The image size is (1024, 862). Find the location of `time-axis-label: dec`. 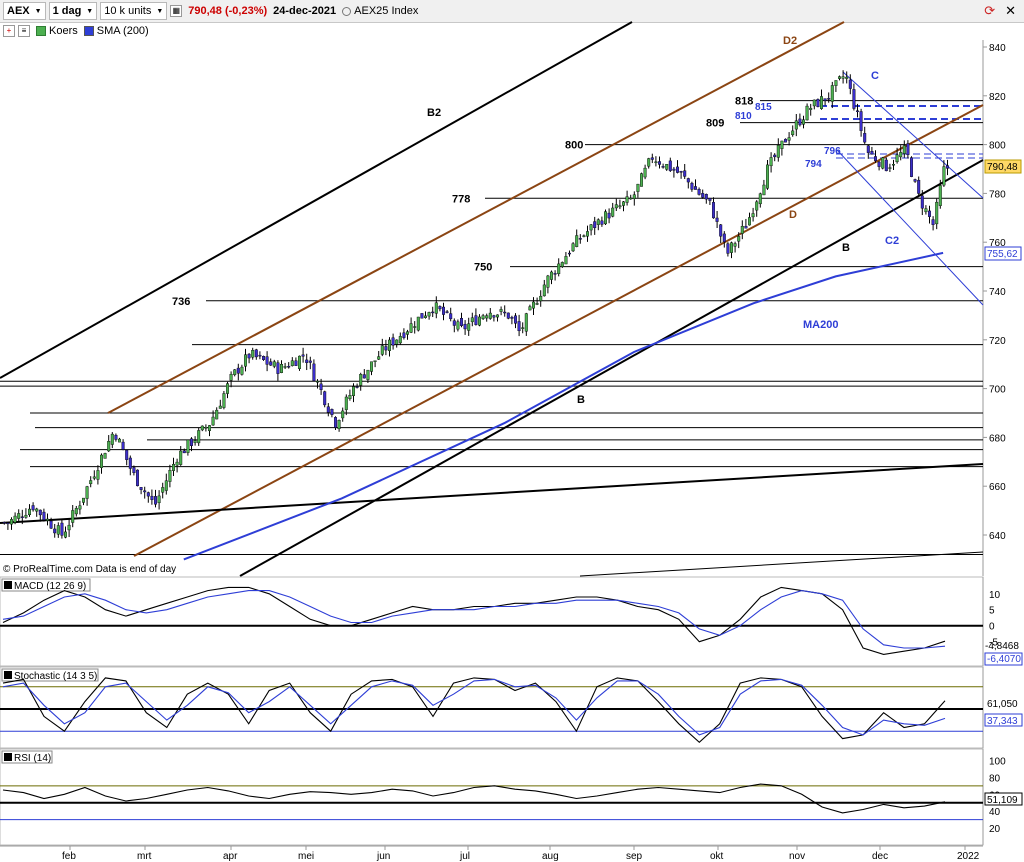

time-axis-label: dec is located at coordinates (880, 856).